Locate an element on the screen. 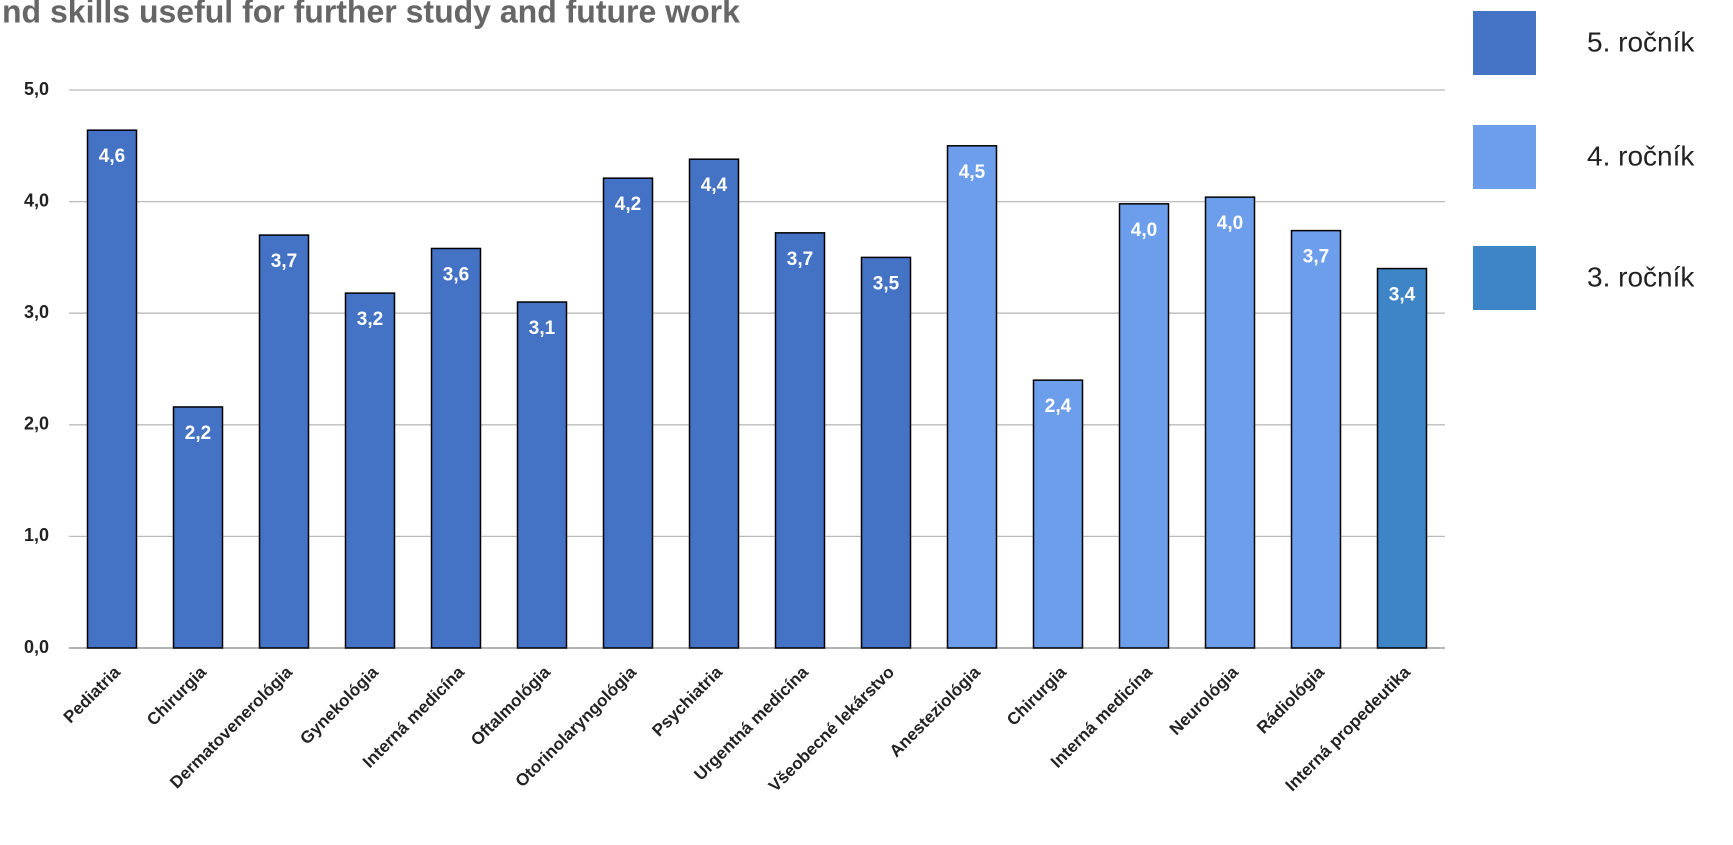  x-tick-label: Pediatria is located at coordinates (92, 694).